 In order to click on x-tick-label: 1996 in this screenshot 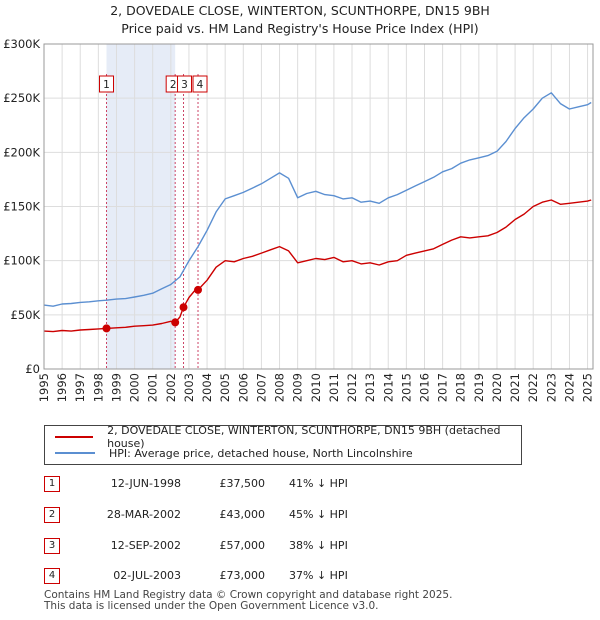, I will do `click(62, 387)`.